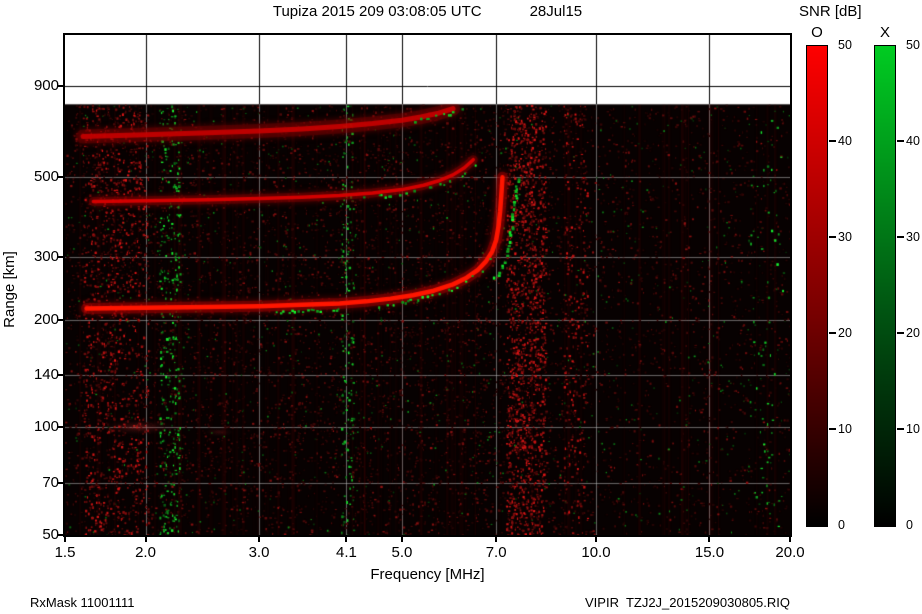  I want to click on snr-colorbar-title: SNR [dB], so click(830, 11).